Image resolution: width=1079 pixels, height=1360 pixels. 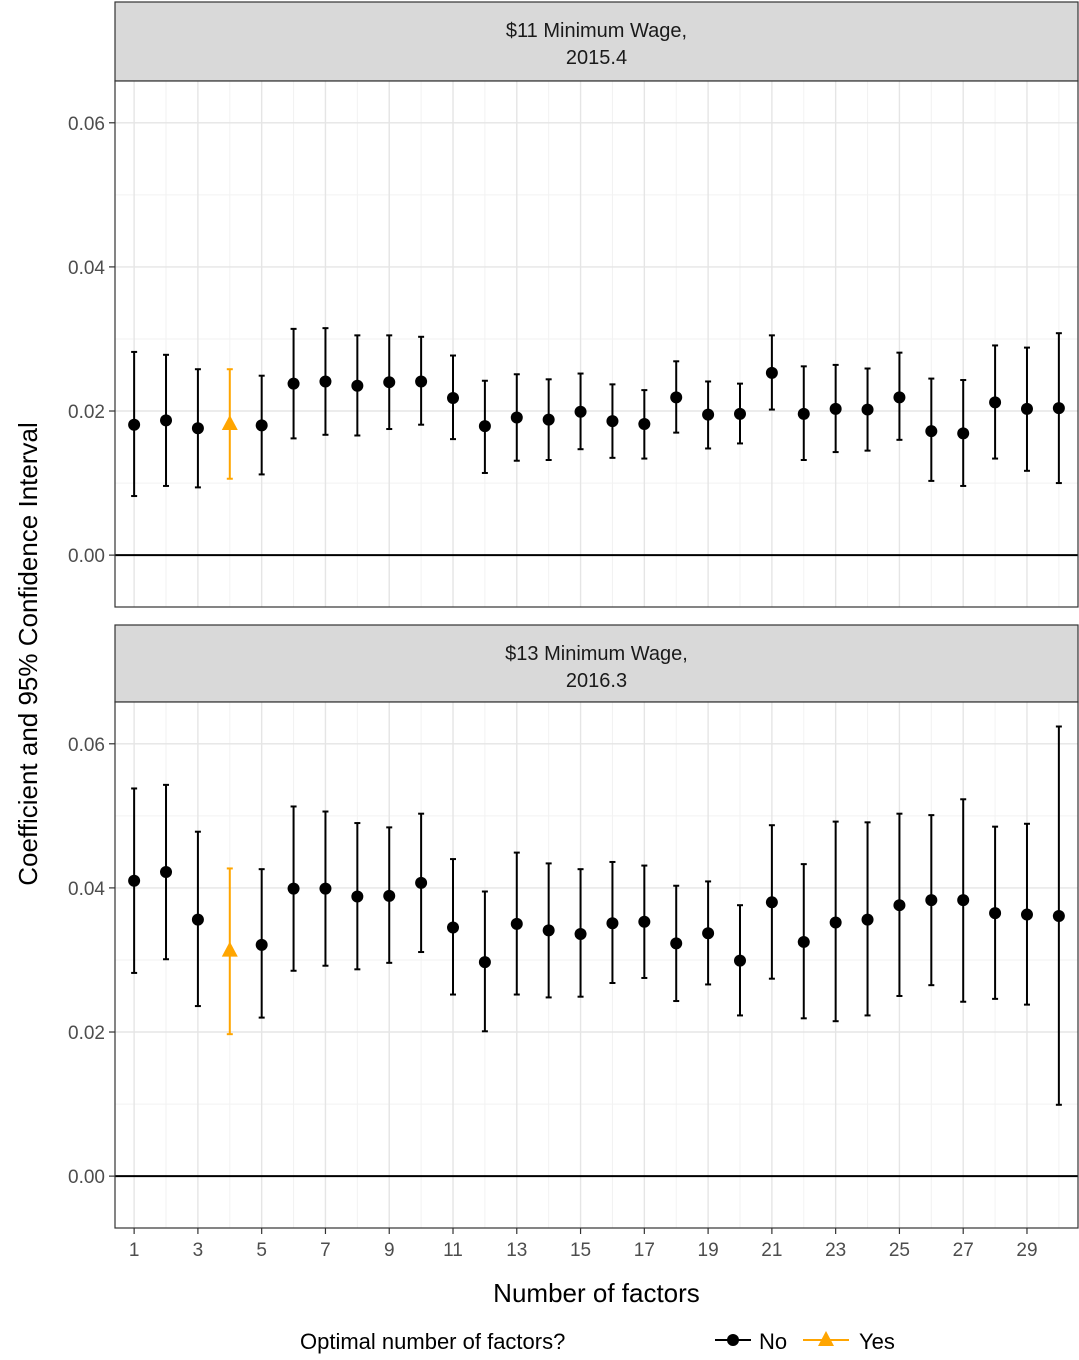 I want to click on y-tick-label: 0.04, so click(x=86, y=889).